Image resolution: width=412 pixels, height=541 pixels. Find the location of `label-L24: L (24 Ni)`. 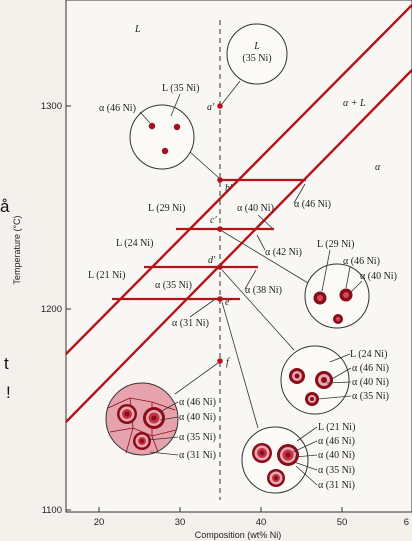

label-L24: L (24 Ni) is located at coordinates (134, 243).